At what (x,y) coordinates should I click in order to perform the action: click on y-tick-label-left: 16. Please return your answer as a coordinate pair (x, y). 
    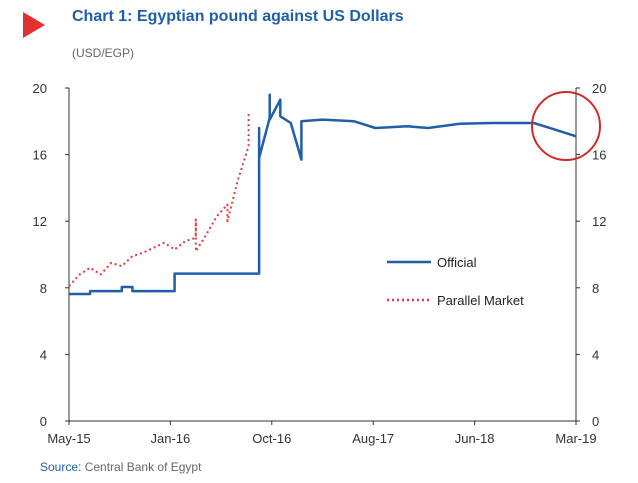
    Looking at the image, I should click on (40, 155).